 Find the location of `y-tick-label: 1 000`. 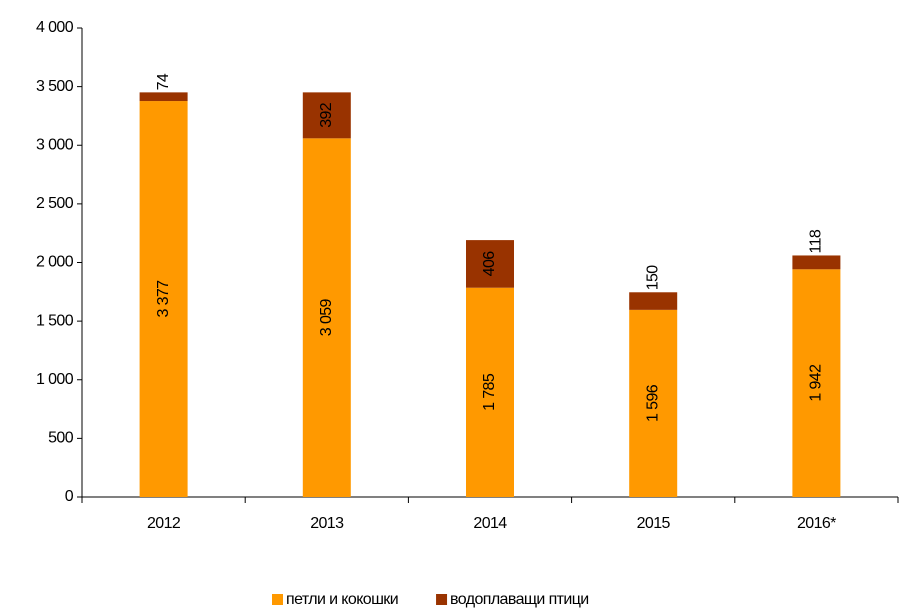

y-tick-label: 1 000 is located at coordinates (55, 379).